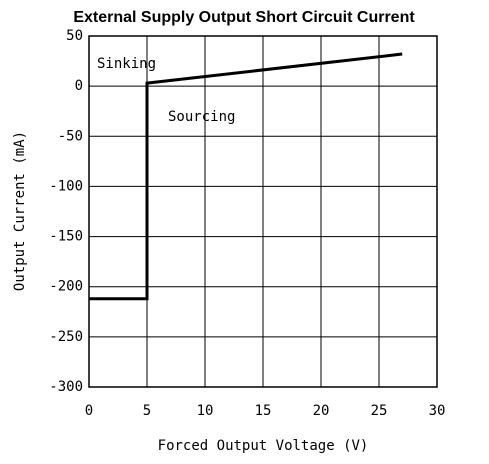 This screenshot has height=464, width=489. What do you see at coordinates (205, 411) in the screenshot?
I see `x-tick-label: 10` at bounding box center [205, 411].